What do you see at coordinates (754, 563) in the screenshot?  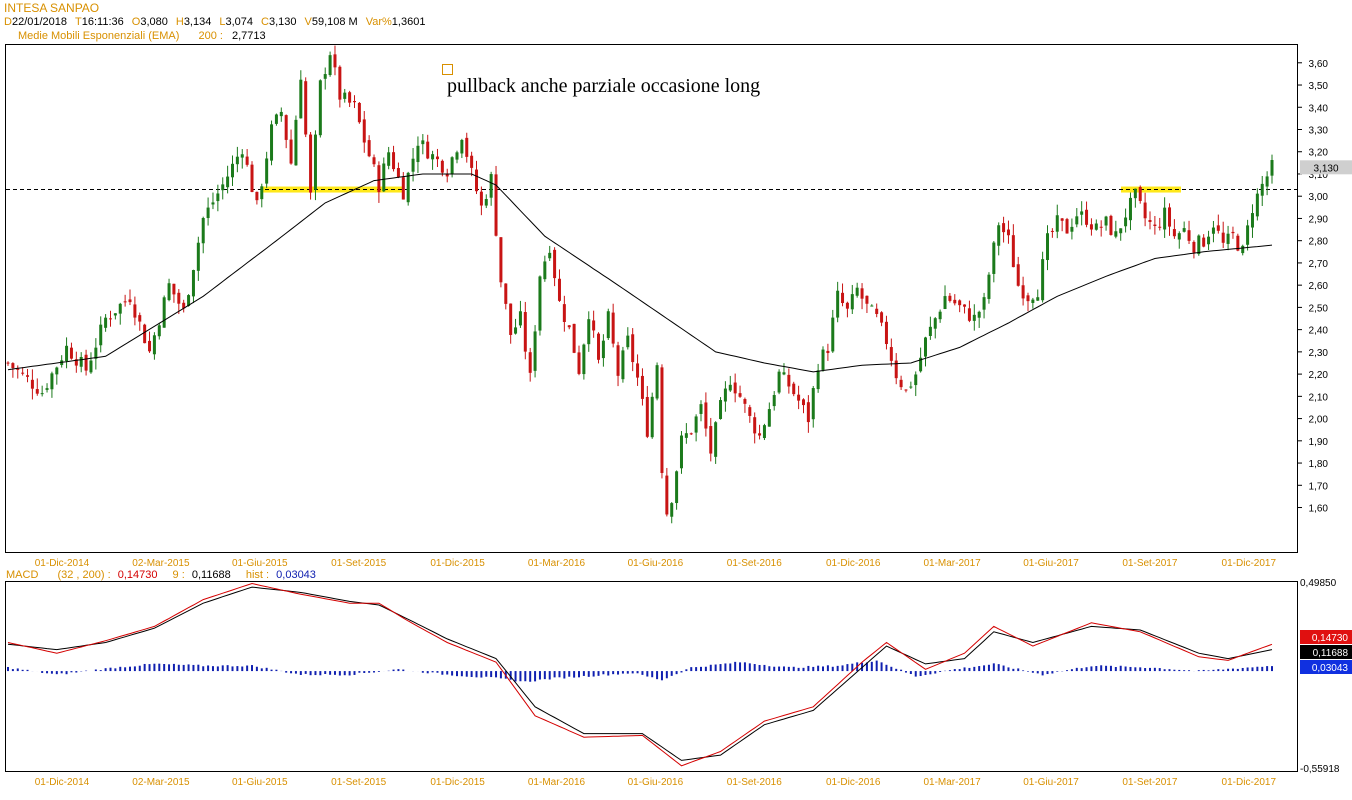 I see `price-x-tick-label: 01-Set-2016` at bounding box center [754, 563].